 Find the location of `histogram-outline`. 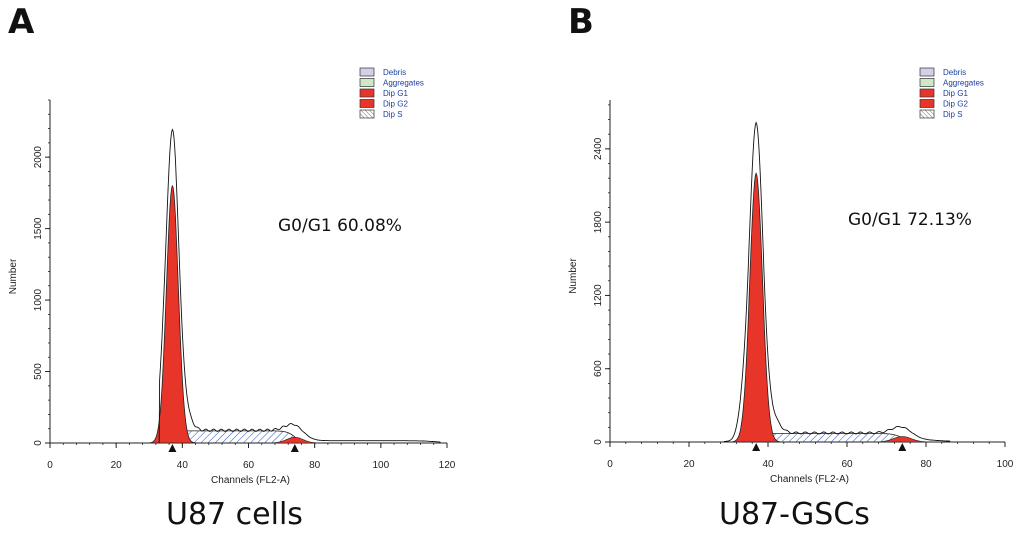

histogram-outline is located at coordinates (837, 282).